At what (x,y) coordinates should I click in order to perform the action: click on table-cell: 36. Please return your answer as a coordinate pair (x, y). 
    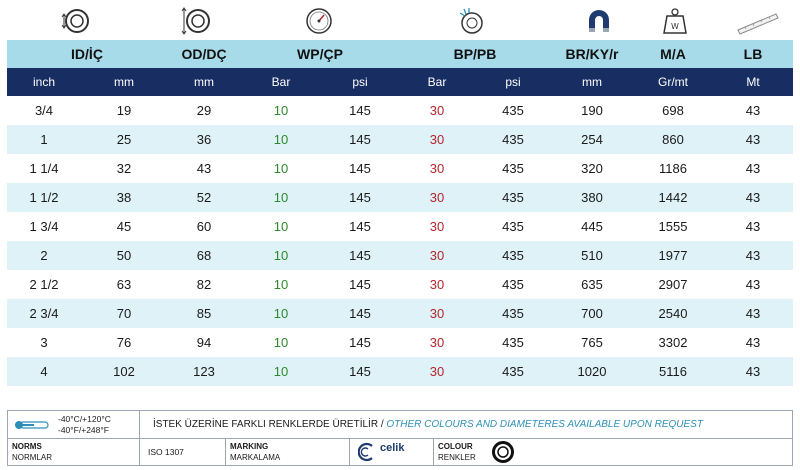
    Looking at the image, I should click on (204, 139).